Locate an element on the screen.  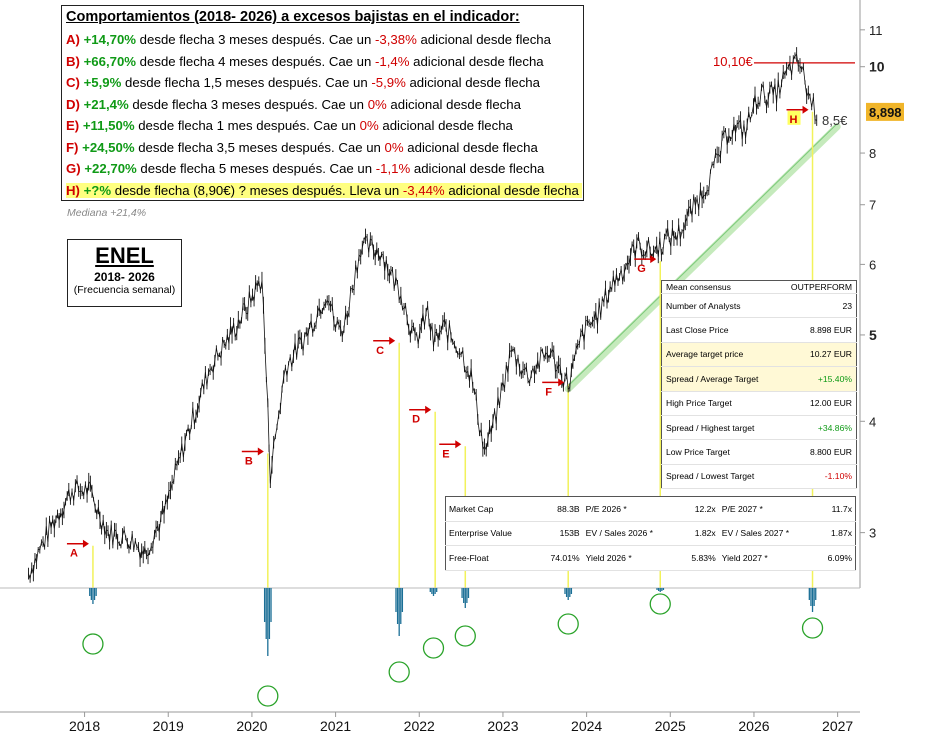
consensus-value: -1.10% is located at coordinates (816, 477).